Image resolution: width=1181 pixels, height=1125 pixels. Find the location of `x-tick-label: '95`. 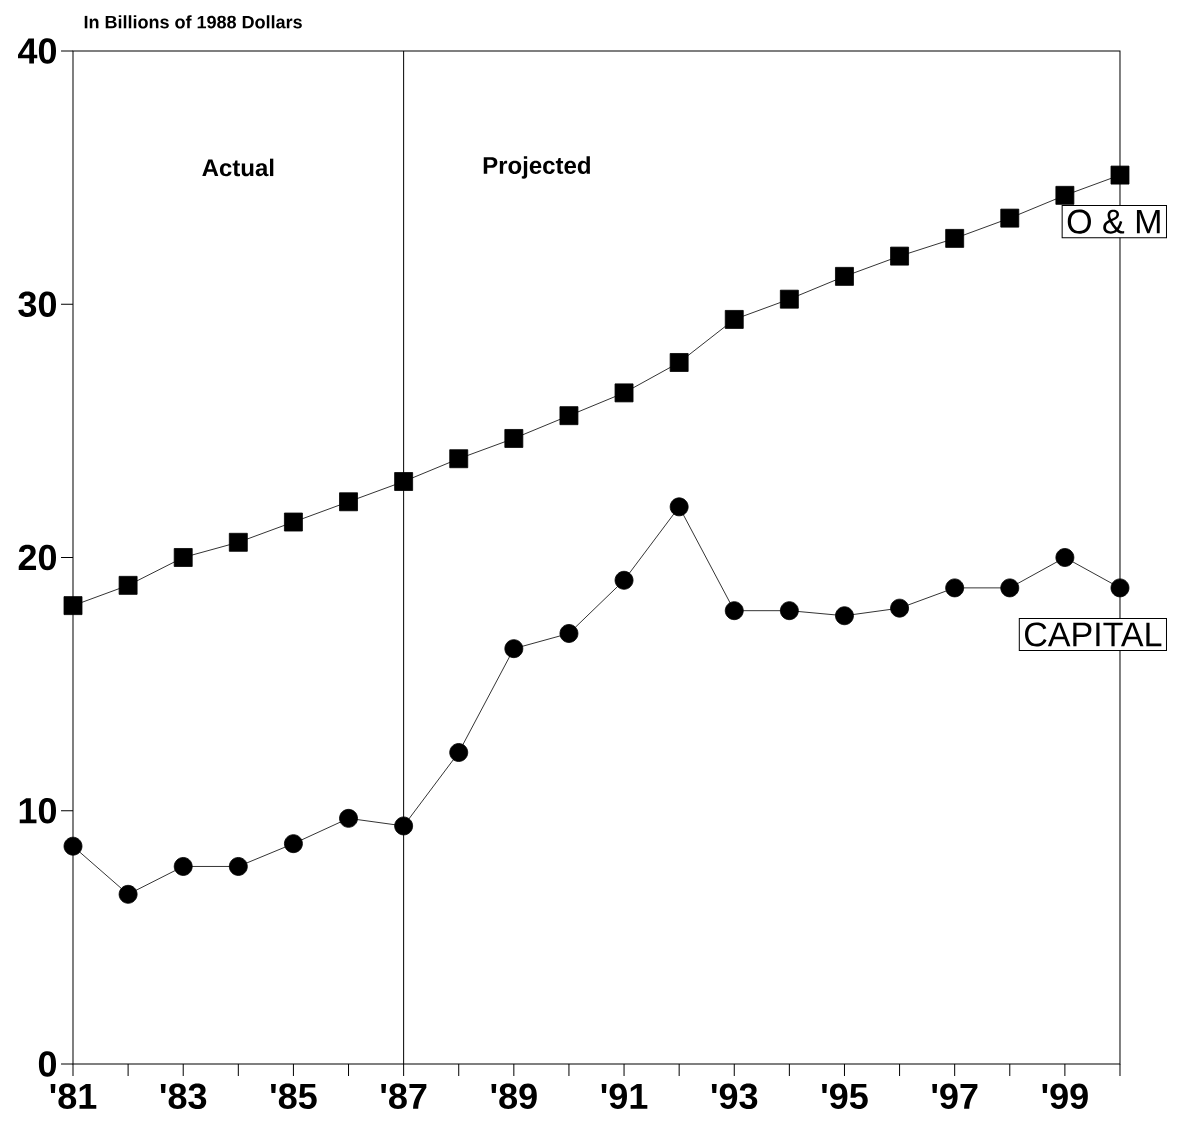

x-tick-label: '95 is located at coordinates (845, 1096).